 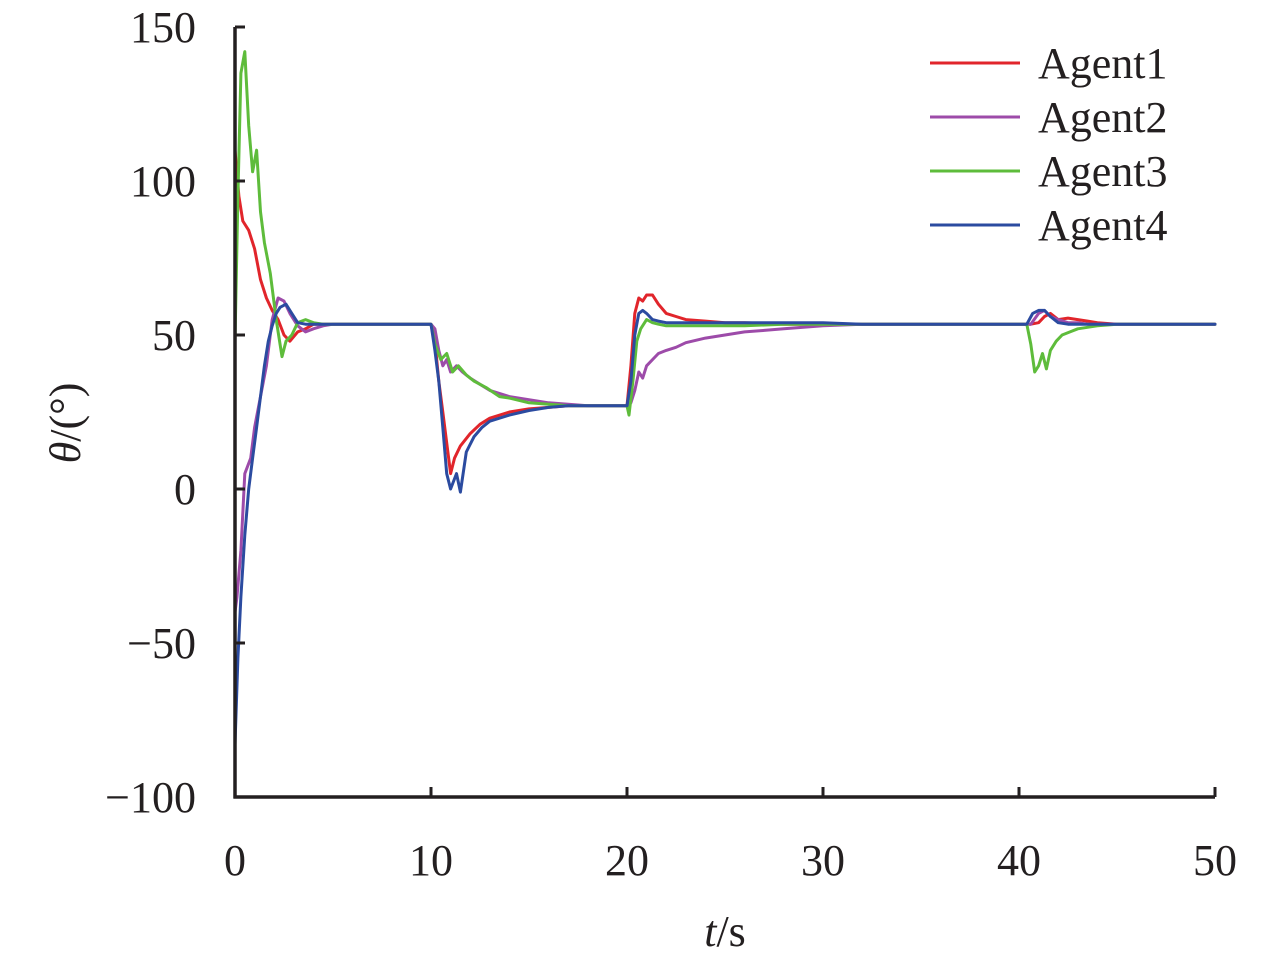 What do you see at coordinates (1103, 117) in the screenshot?
I see `legend-label-agent2: Agent2` at bounding box center [1103, 117].